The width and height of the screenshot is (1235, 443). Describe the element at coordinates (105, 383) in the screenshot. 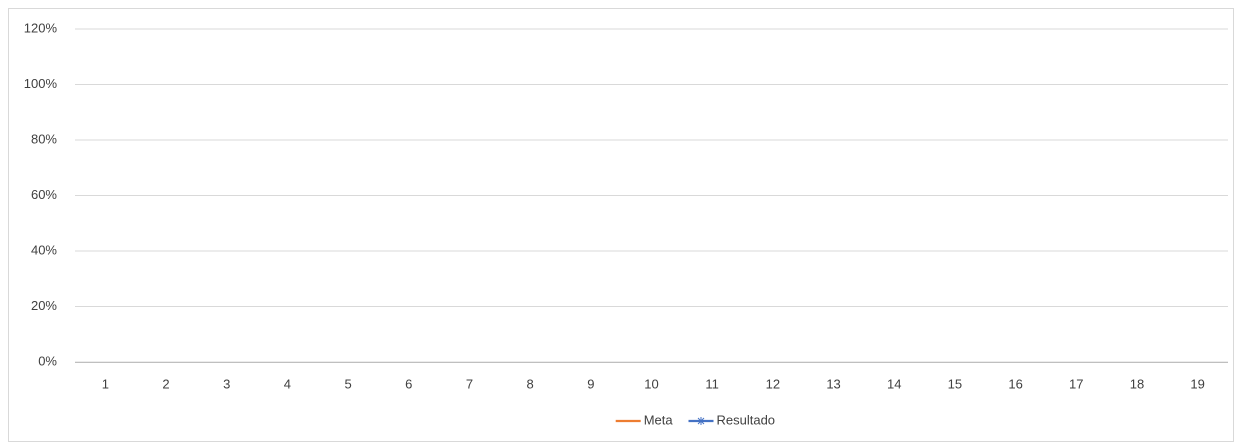

I see `x-tick-label: 1` at that location.